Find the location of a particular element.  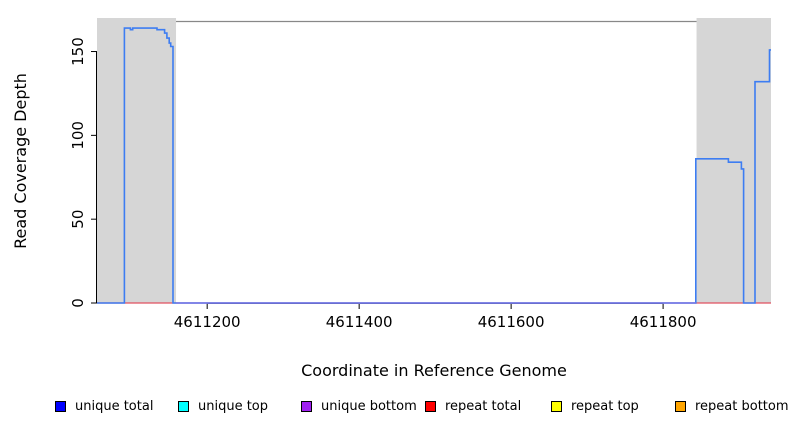

legend-item-unique-bottom: unique bottom is located at coordinates (359, 406).